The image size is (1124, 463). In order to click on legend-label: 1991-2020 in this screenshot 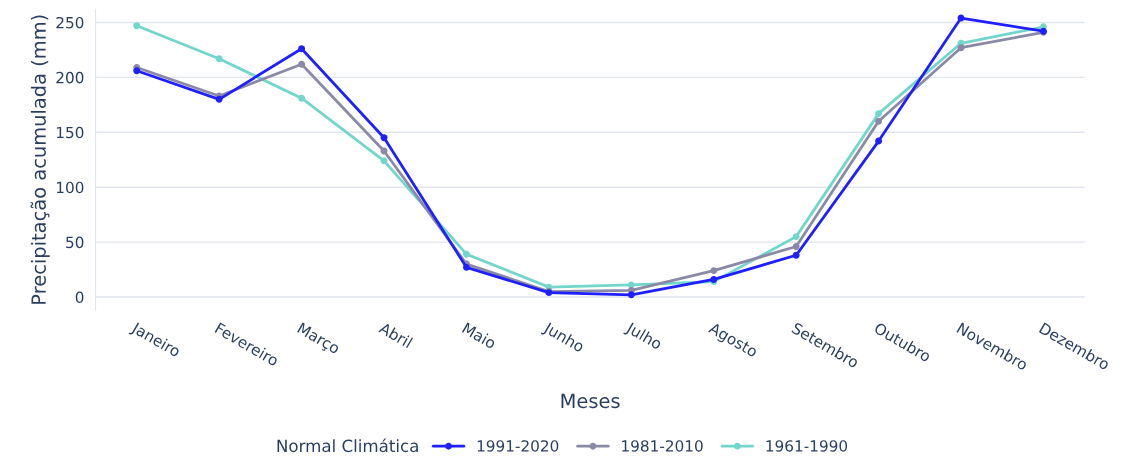, I will do `click(518, 446)`.